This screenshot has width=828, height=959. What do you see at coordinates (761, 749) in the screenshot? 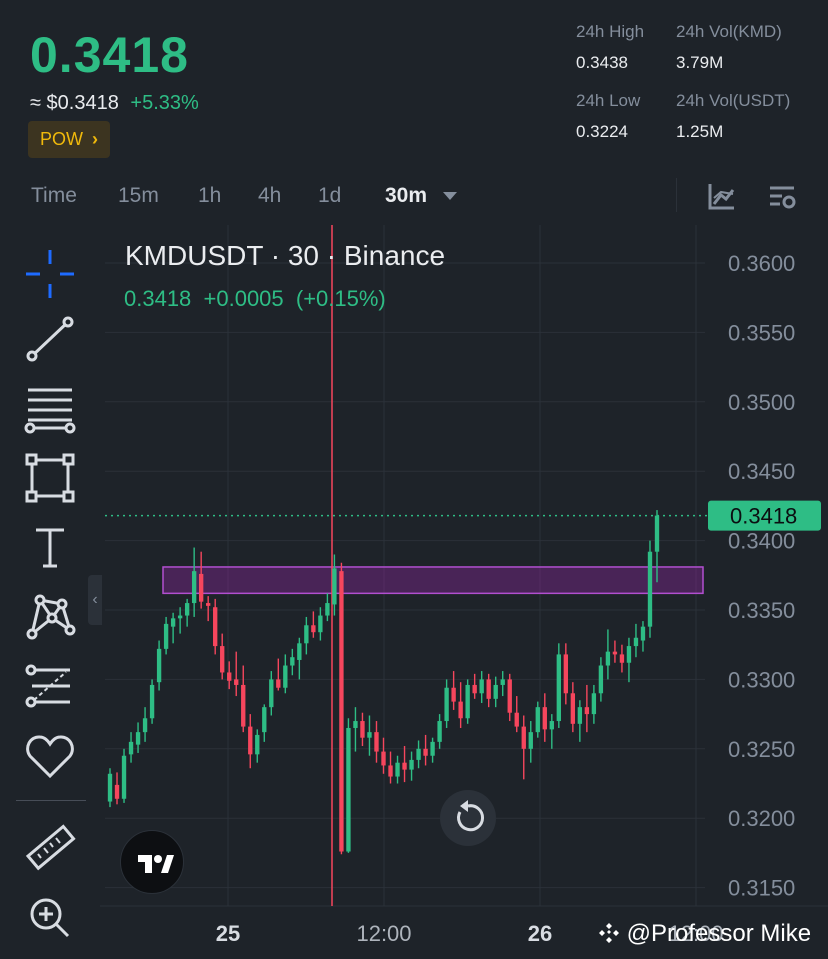
I see `y-axis-tick-label: 0.3250` at bounding box center [761, 749].